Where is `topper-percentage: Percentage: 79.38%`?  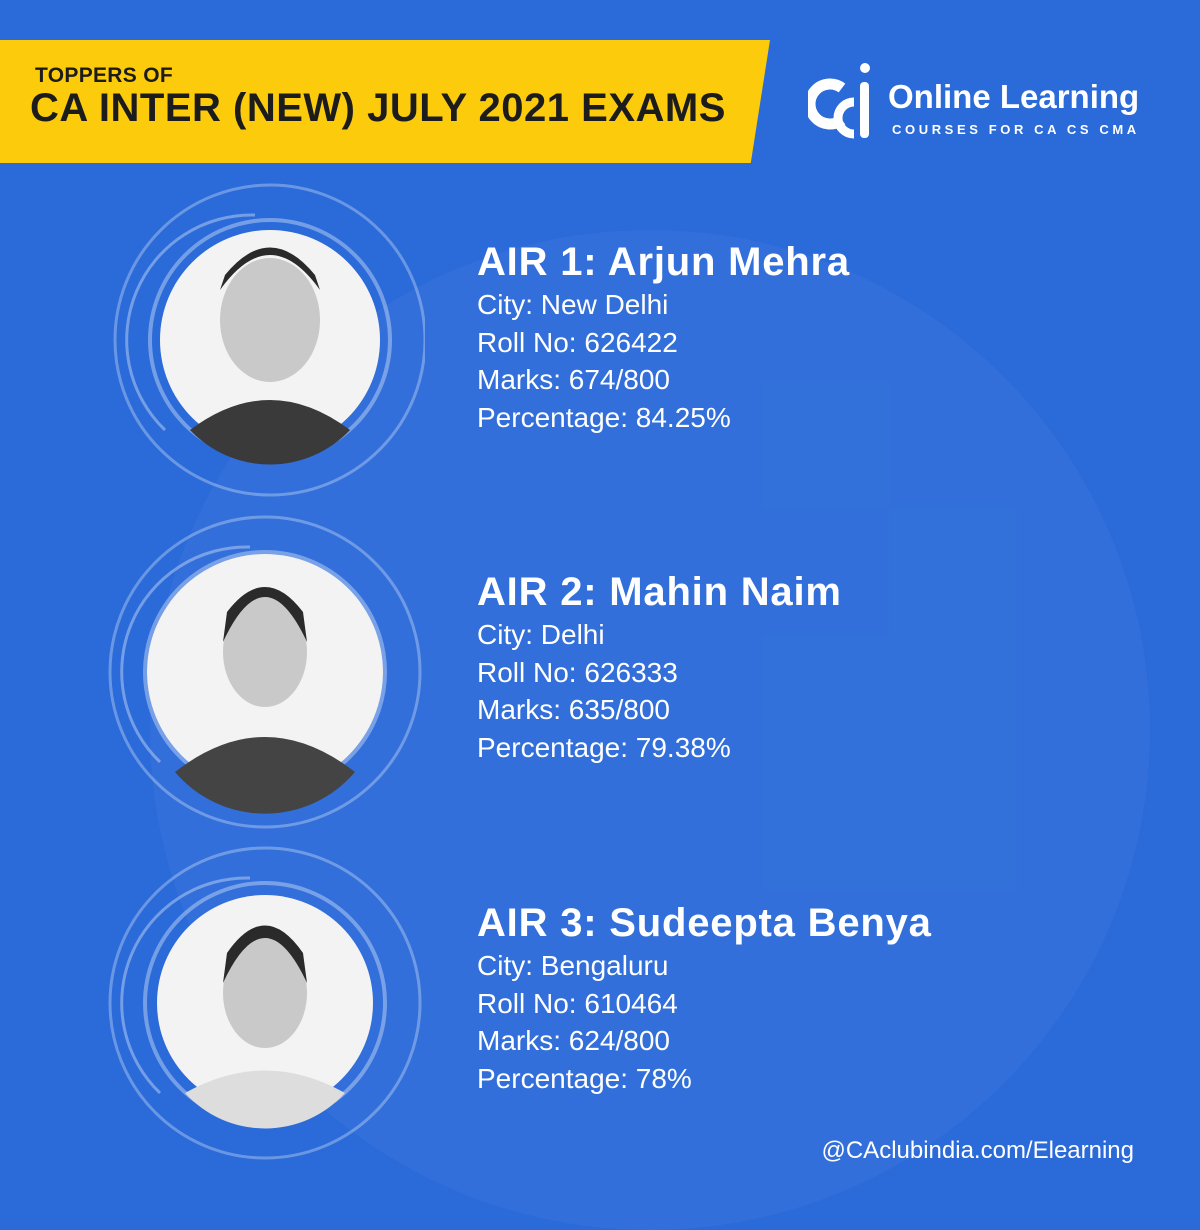
topper-percentage: Percentage: 79.38% is located at coordinates (604, 747).